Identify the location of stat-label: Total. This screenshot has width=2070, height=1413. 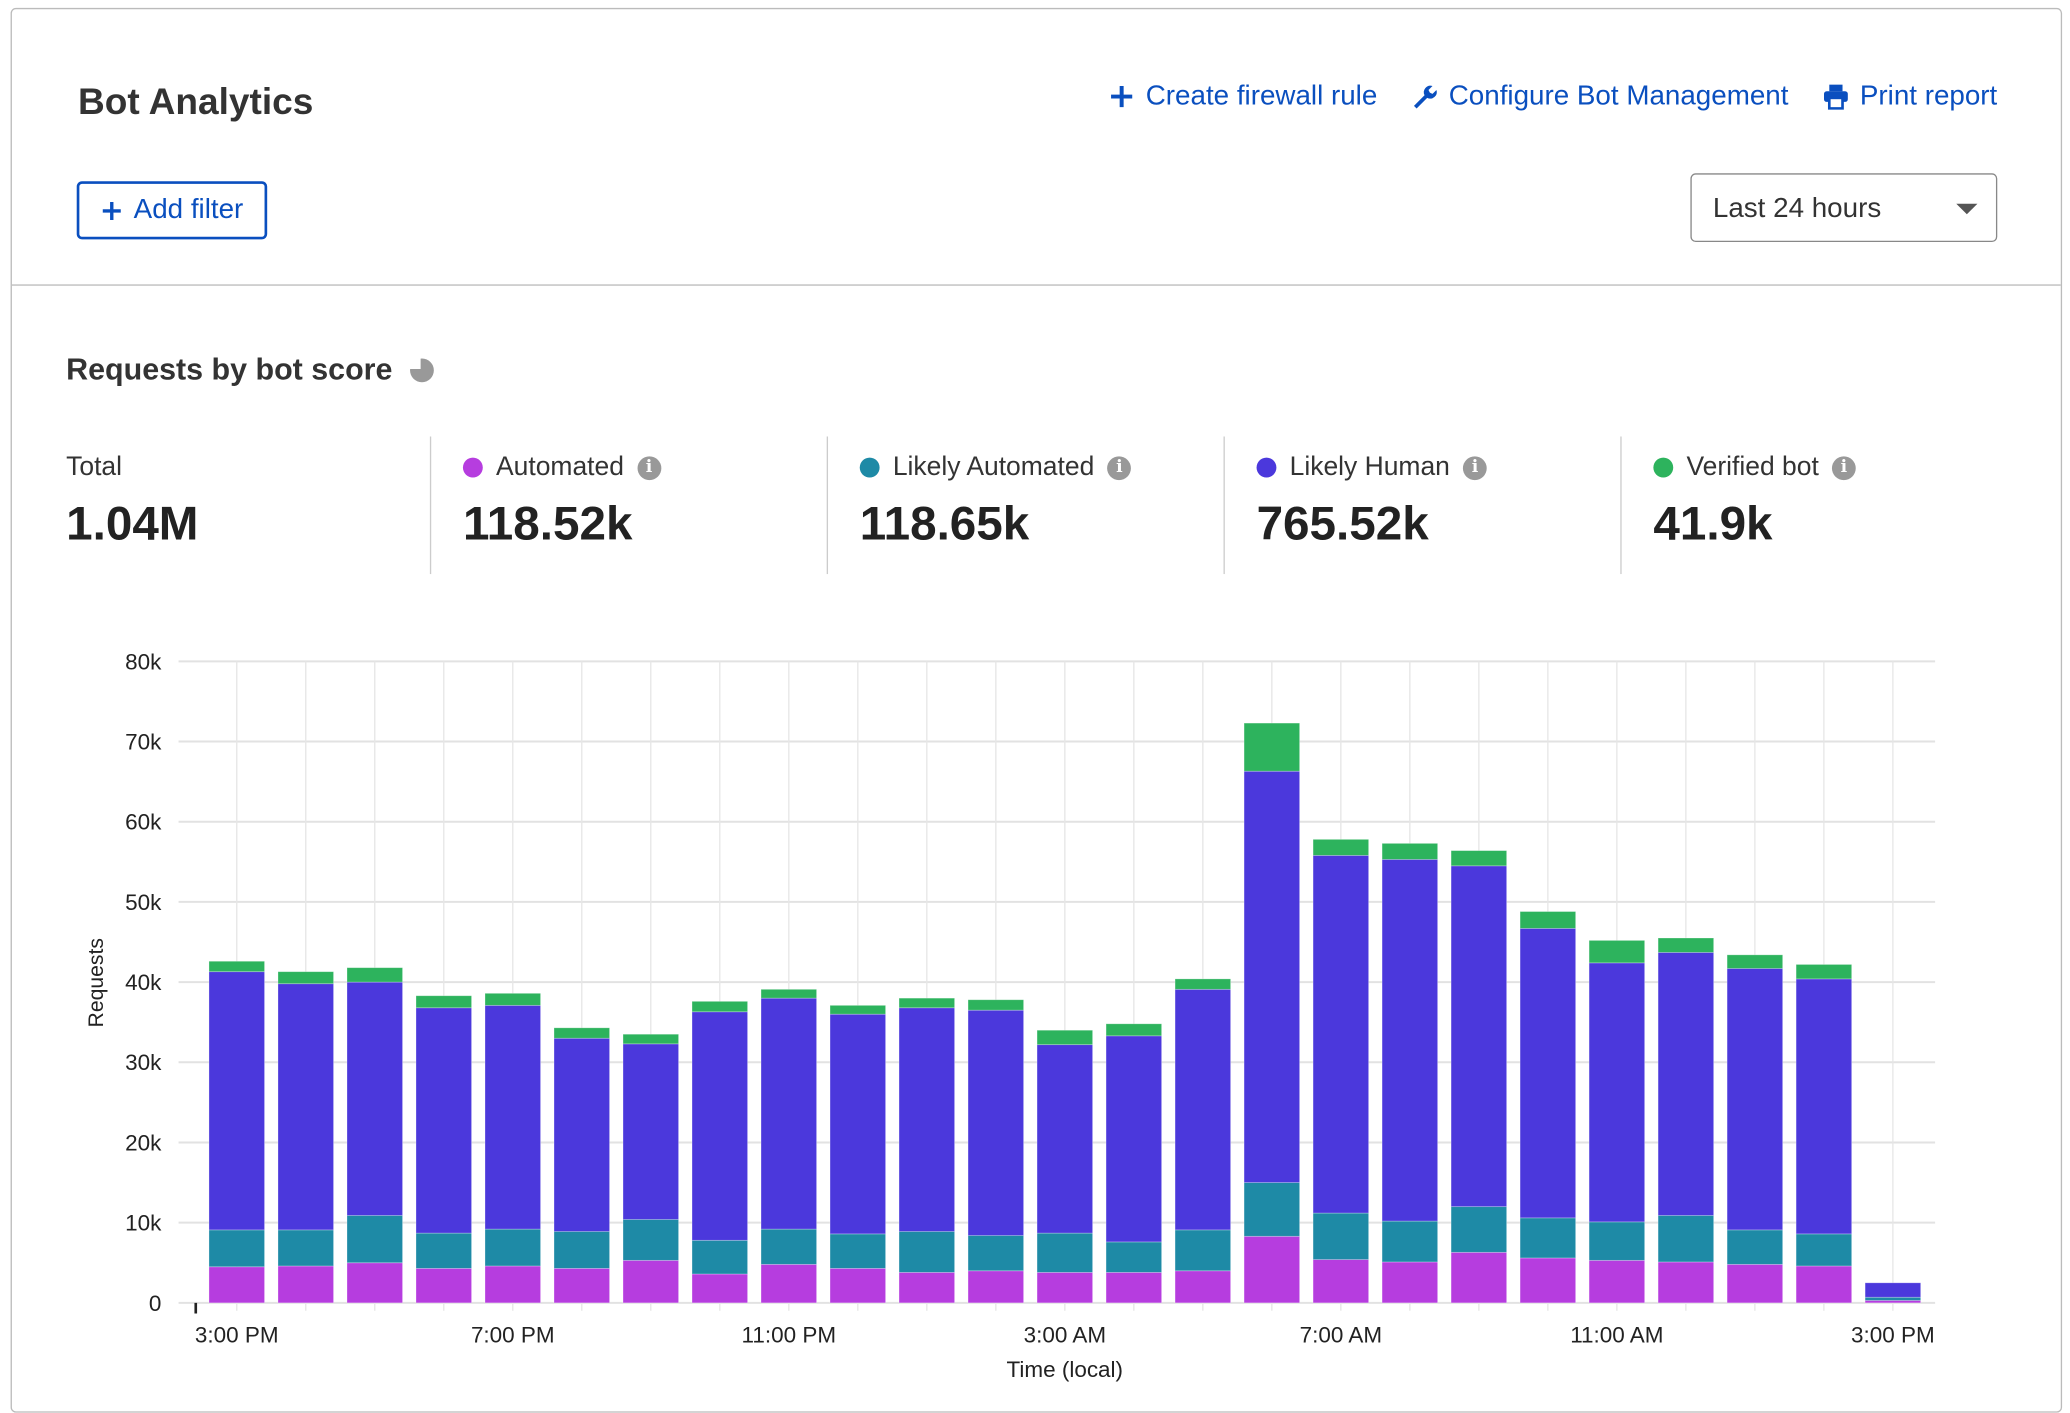
(94, 467).